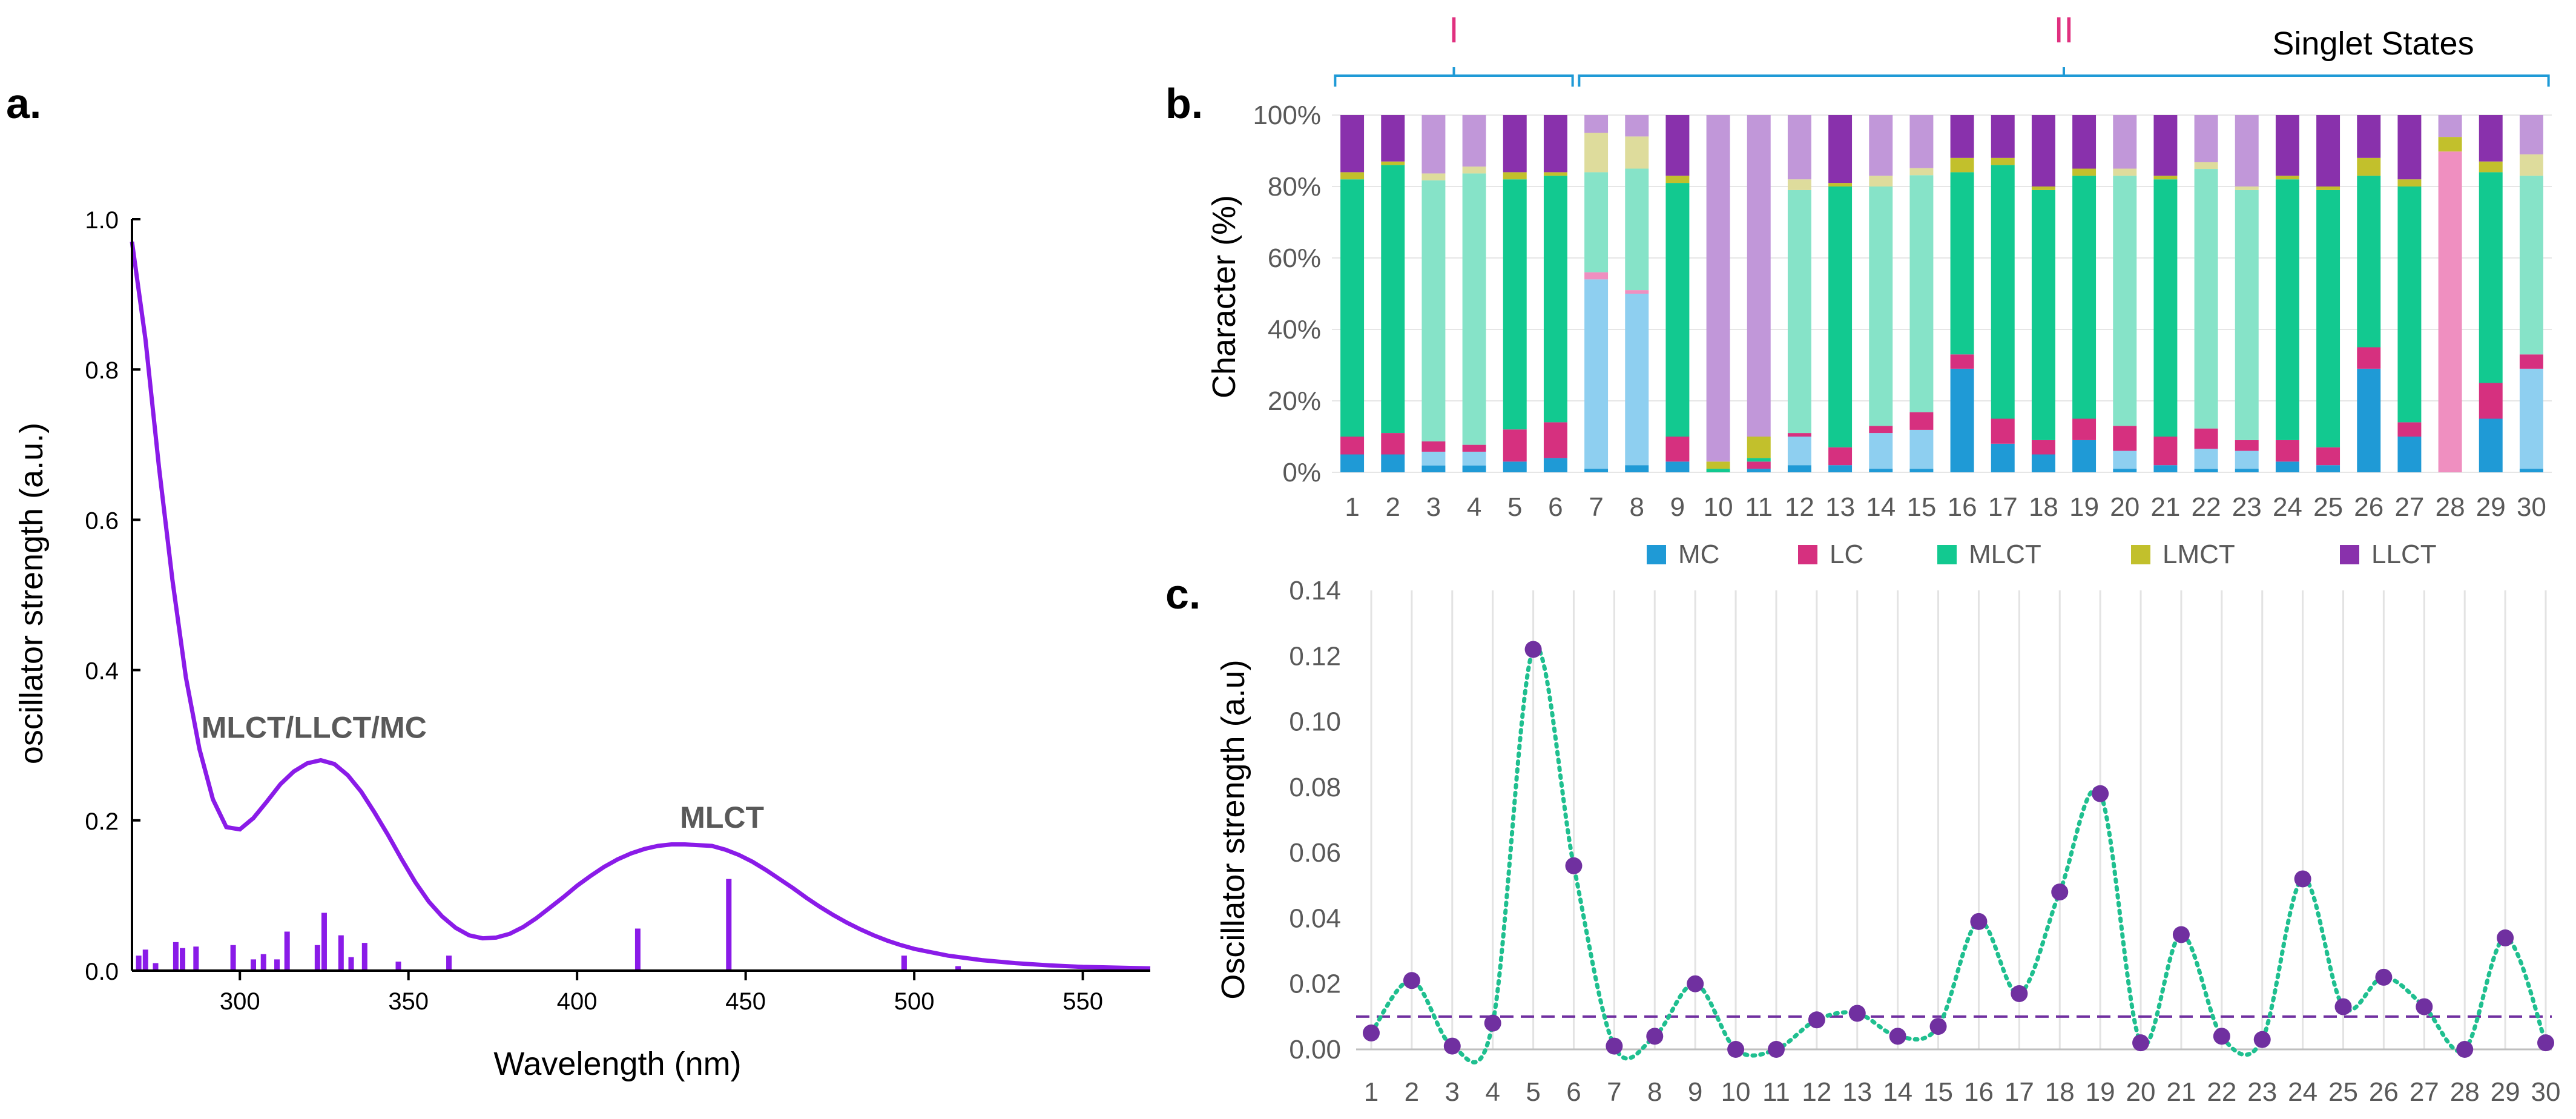 Image resolution: width=2576 pixels, height=1119 pixels. What do you see at coordinates (2003, 457) in the screenshot?
I see `b-bar-17-mc` at bounding box center [2003, 457].